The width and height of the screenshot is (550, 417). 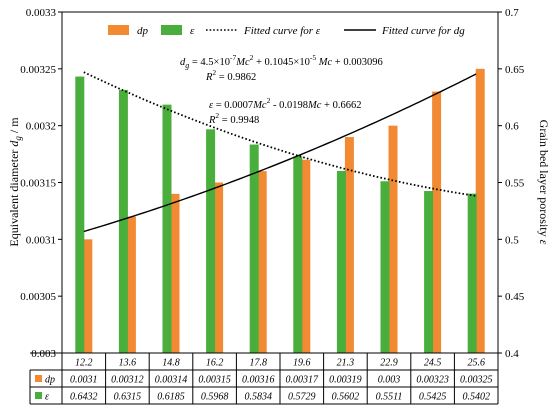 I want to click on right-tick-label: 0.65, so click(x=515, y=70).